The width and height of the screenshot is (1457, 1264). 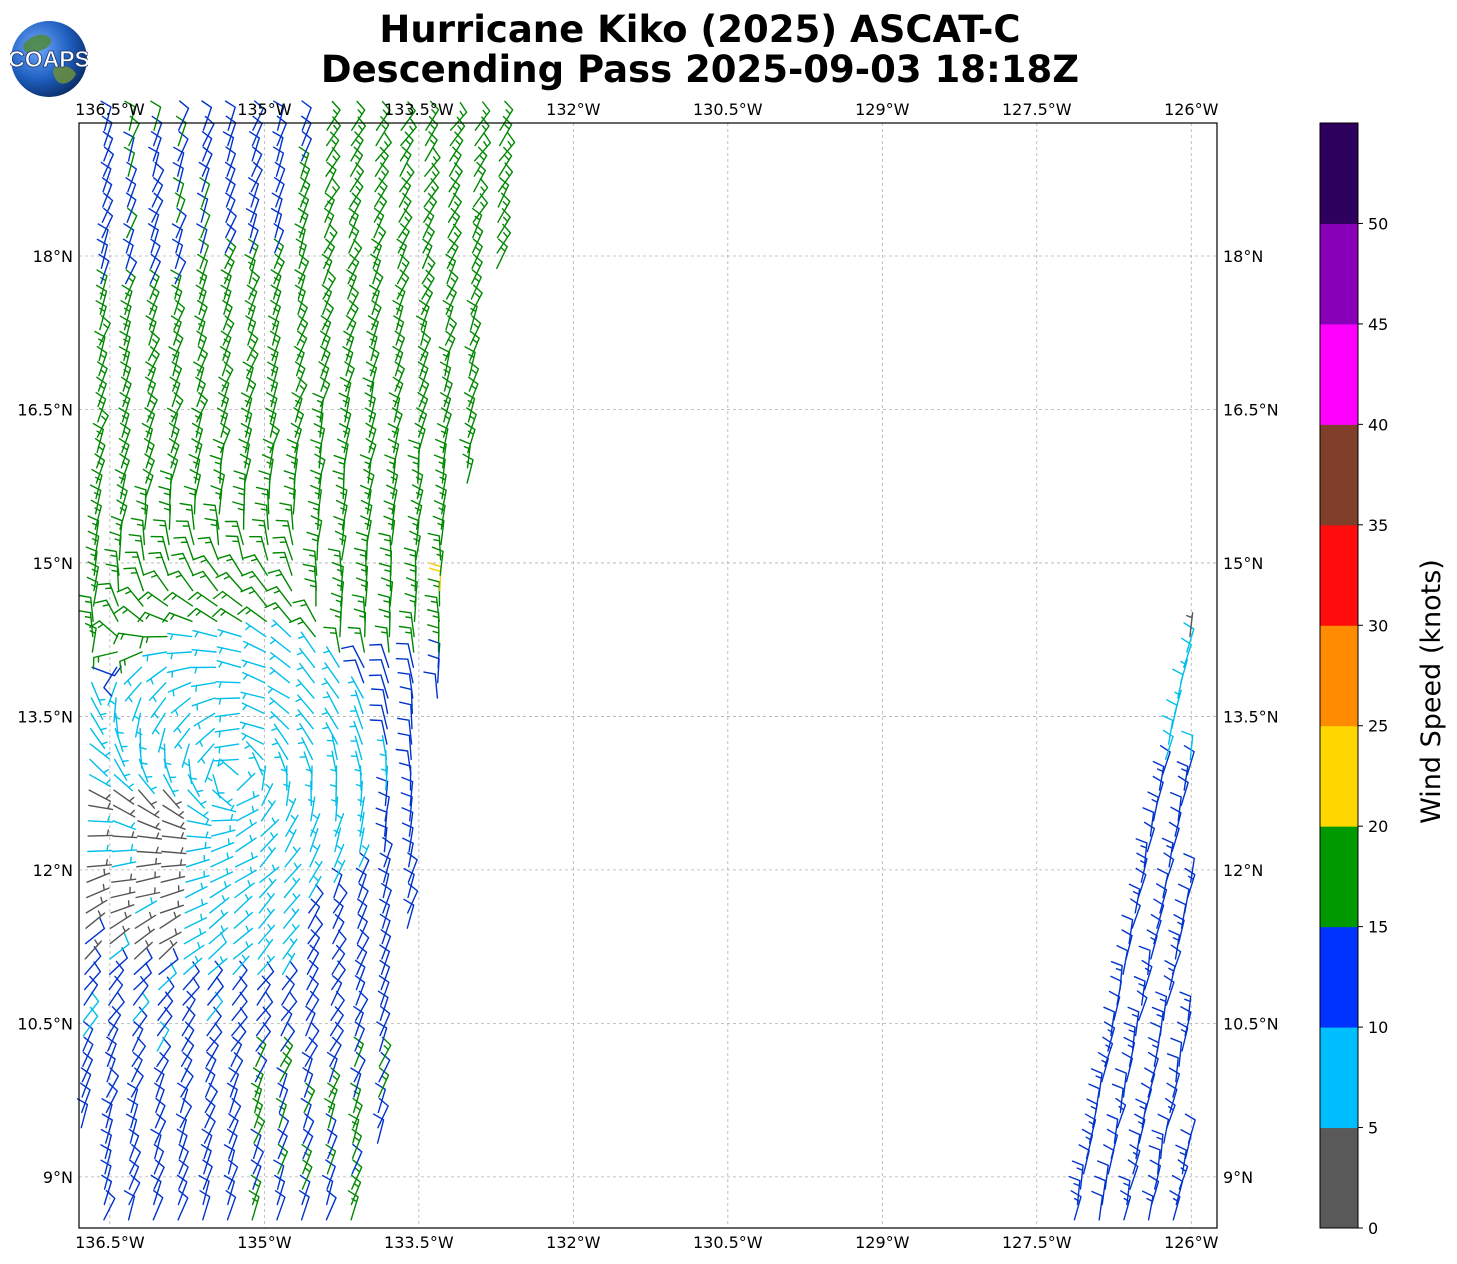 What do you see at coordinates (1378, 1027) in the screenshot?
I see `colorbar-tick-label: 10` at bounding box center [1378, 1027].